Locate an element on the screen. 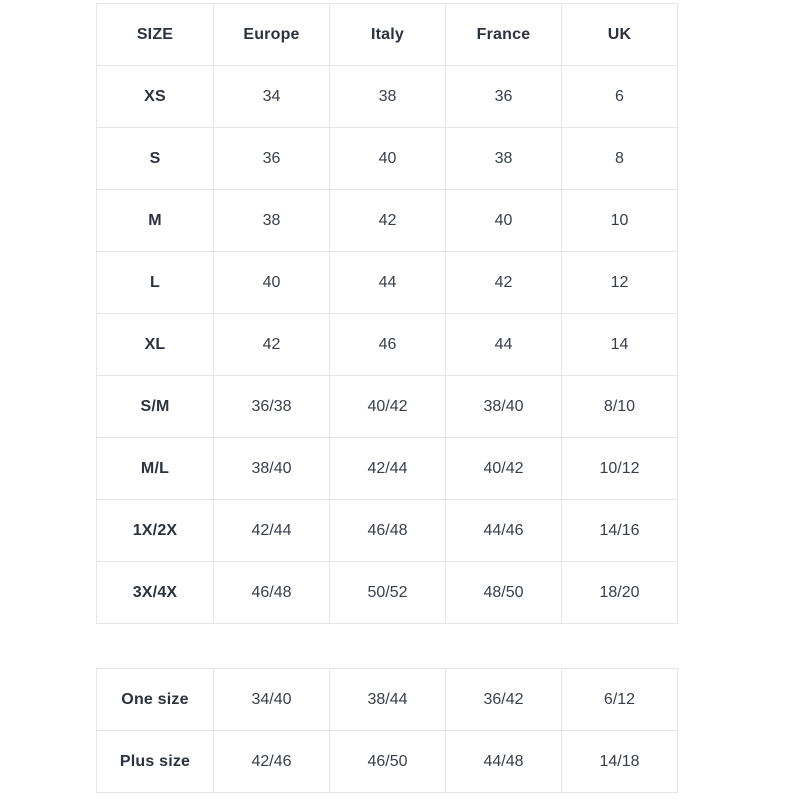 Image resolution: width=800 pixels, height=800 pixels. cell-italy: 40/42 is located at coordinates (387, 406).